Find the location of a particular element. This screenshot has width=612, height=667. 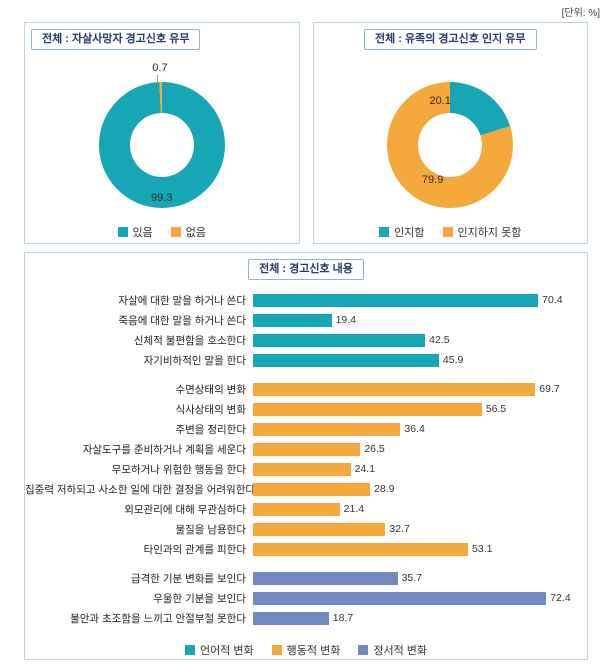

donut-value-not-recognized: 79.9 is located at coordinates (432, 180).